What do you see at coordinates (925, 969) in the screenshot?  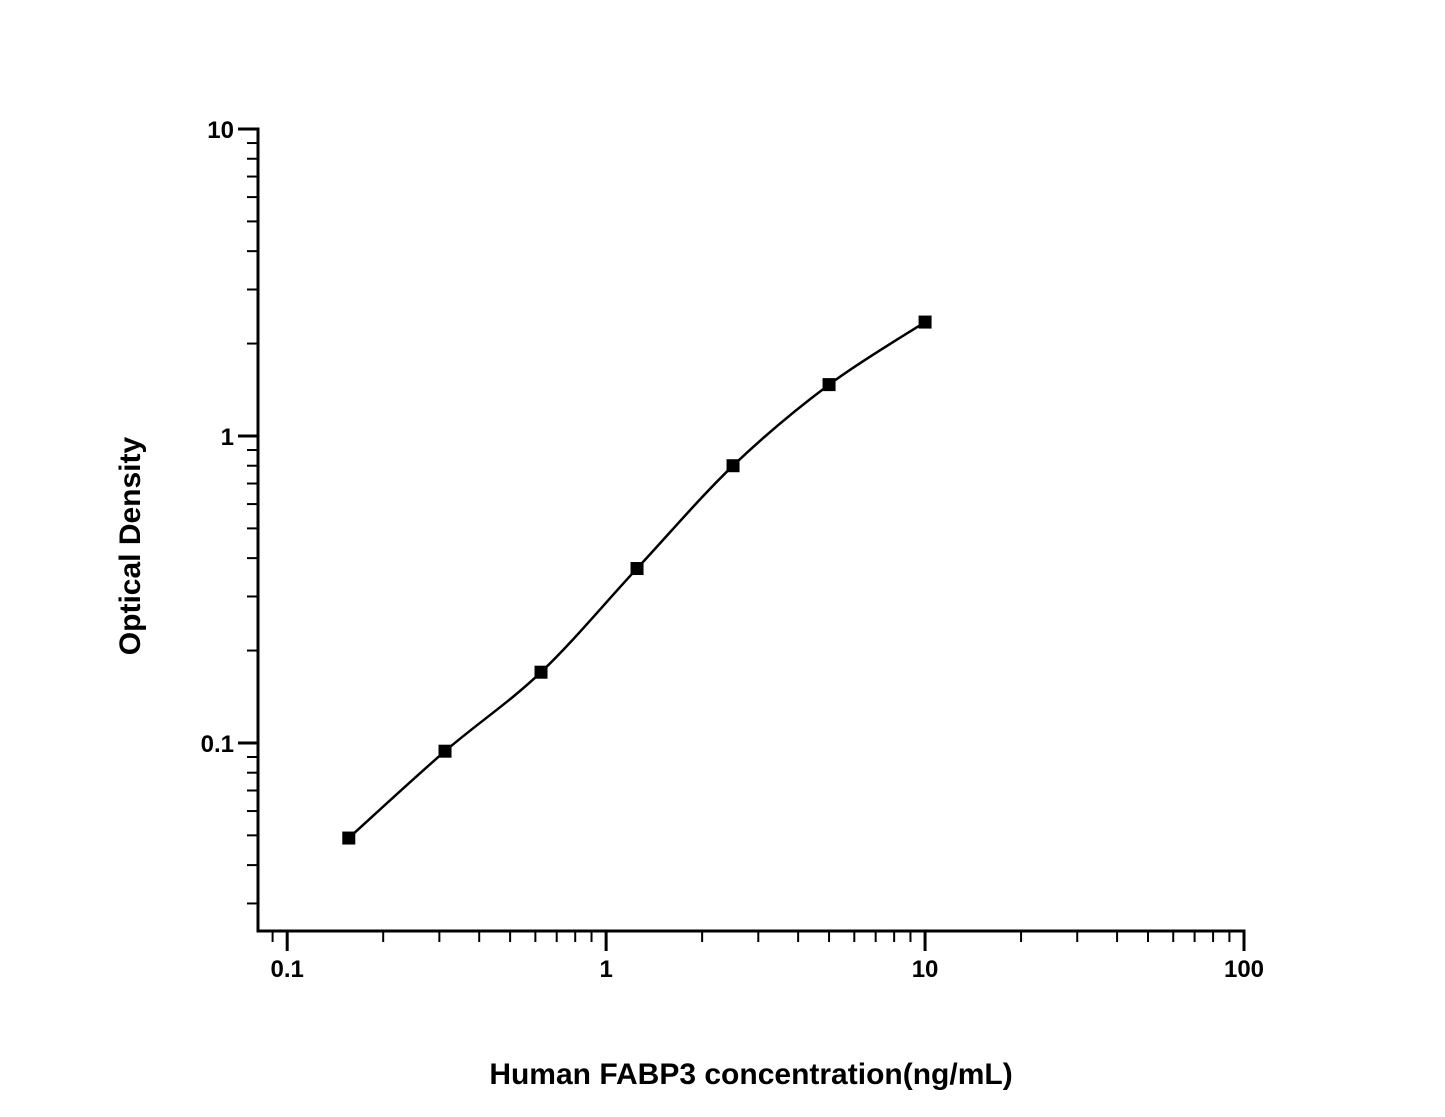 I see `x-tick-label: 10` at bounding box center [925, 969].